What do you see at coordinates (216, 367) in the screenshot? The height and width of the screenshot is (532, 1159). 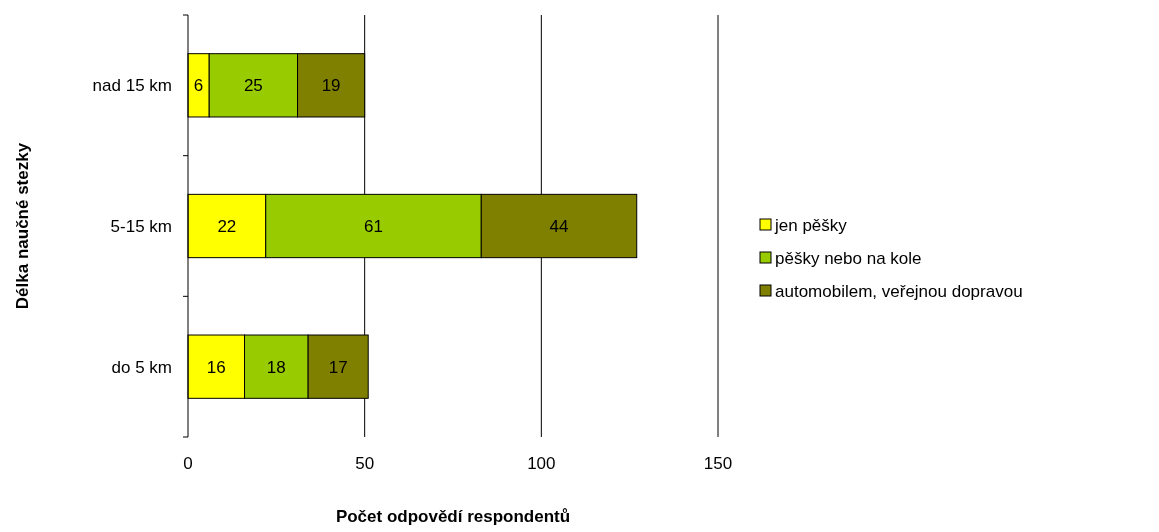 I see `data-label: 16` at bounding box center [216, 367].